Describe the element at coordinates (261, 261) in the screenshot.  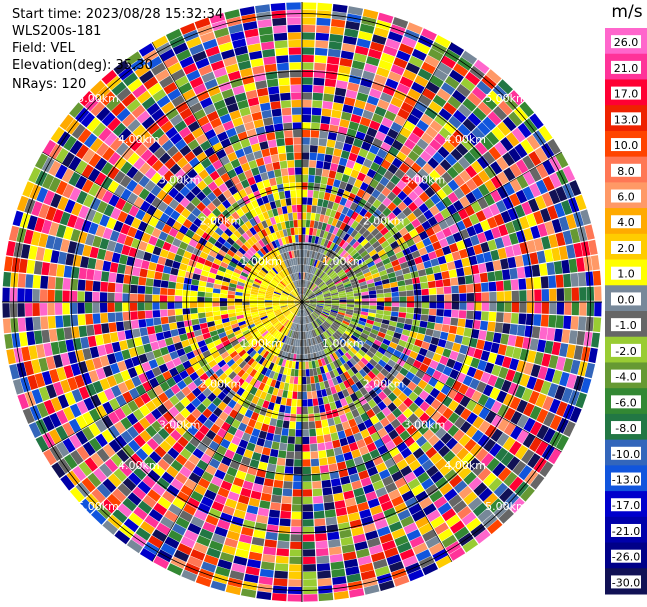
I see `range-ring-label: 1.00km` at that location.